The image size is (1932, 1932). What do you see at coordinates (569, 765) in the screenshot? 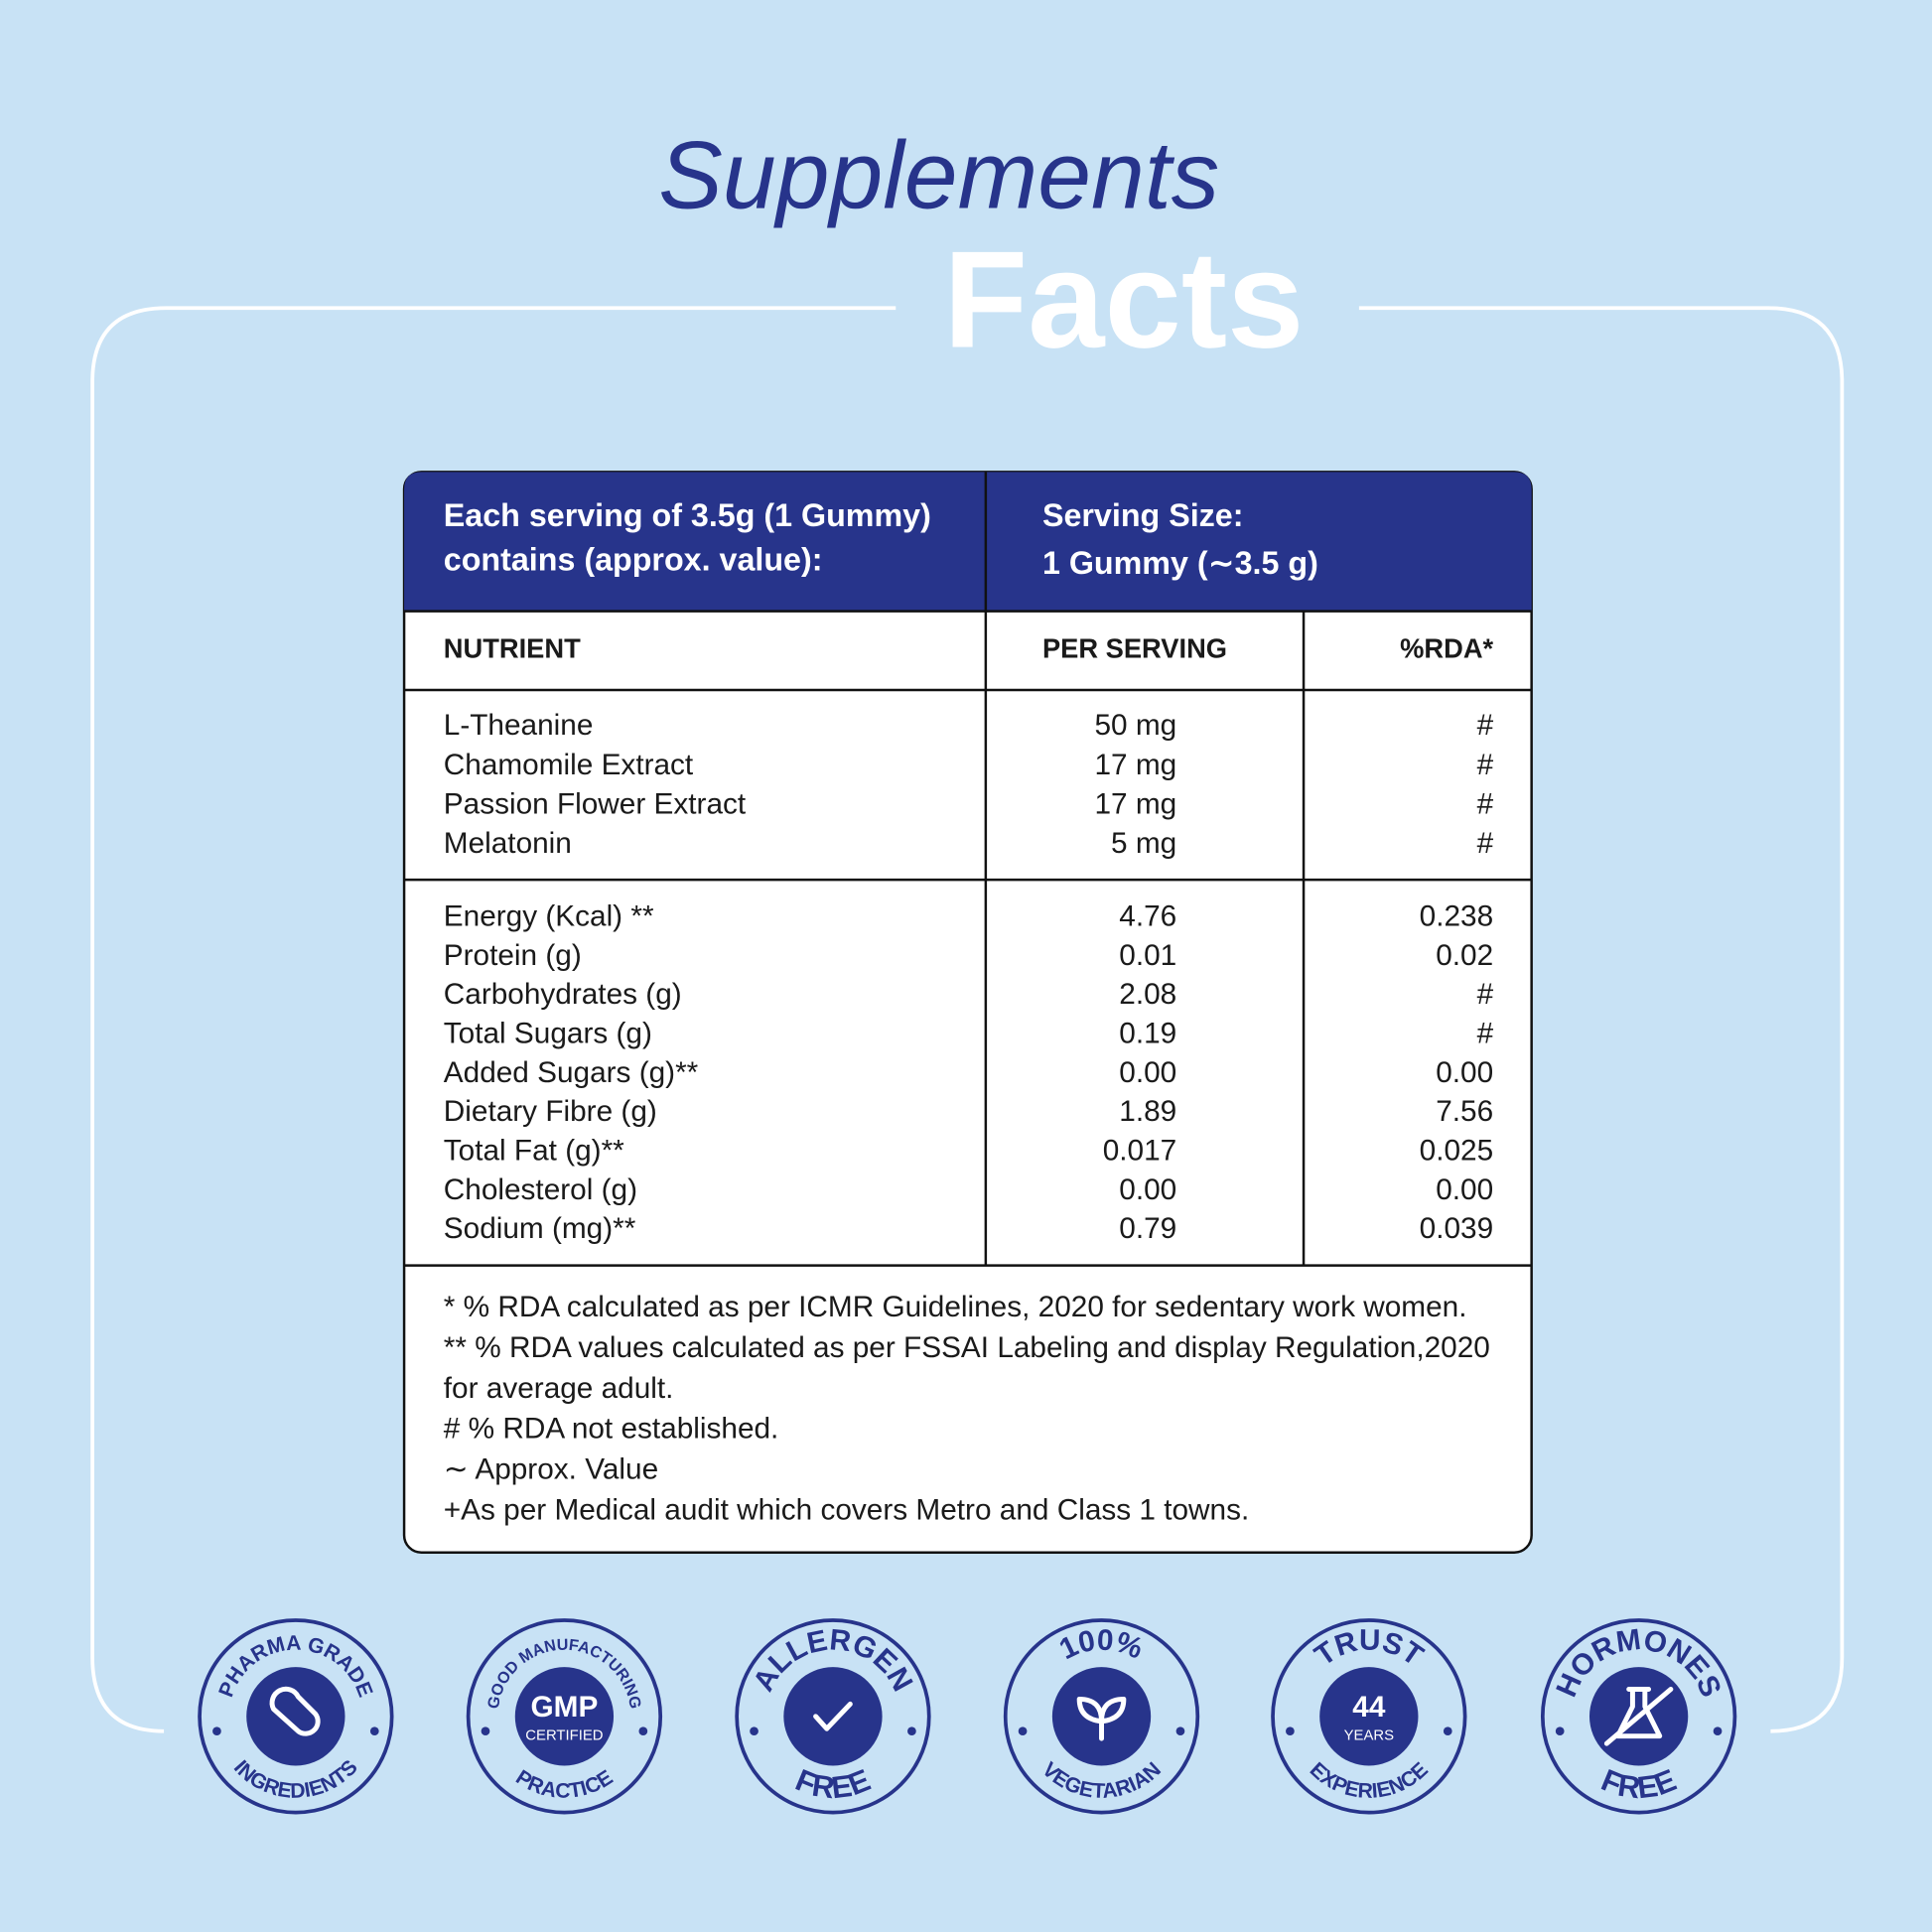
I see `nutrient-name: Chamomile Extract` at bounding box center [569, 765].